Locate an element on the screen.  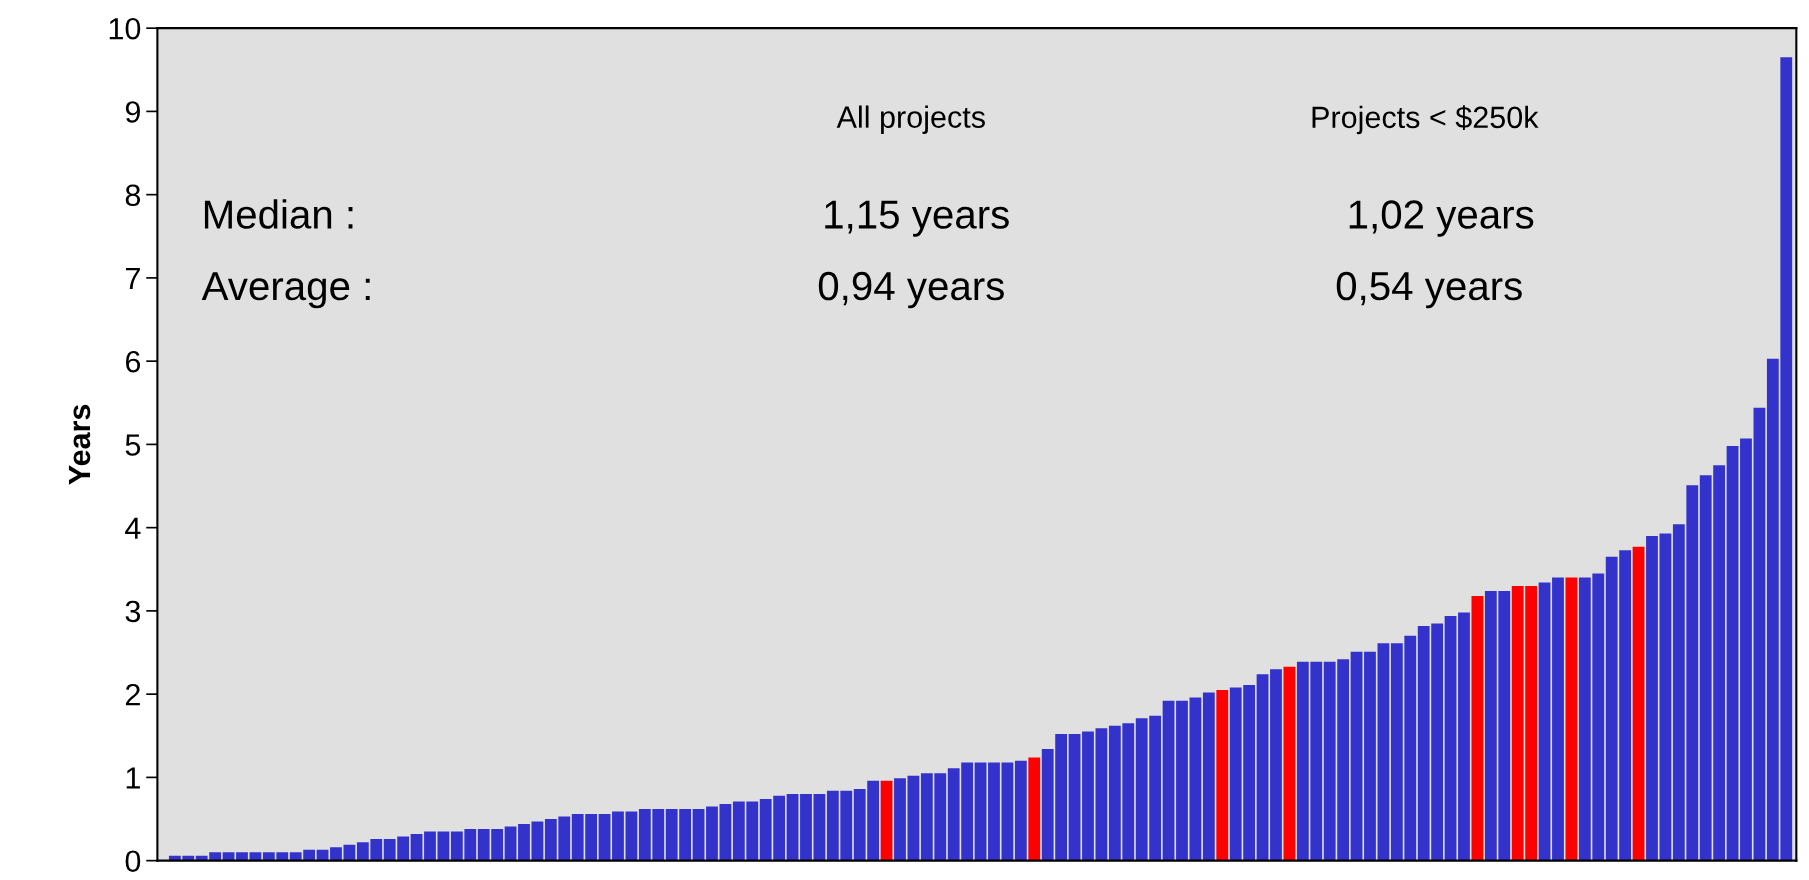
annotation: 0,54 years is located at coordinates (1429, 290).